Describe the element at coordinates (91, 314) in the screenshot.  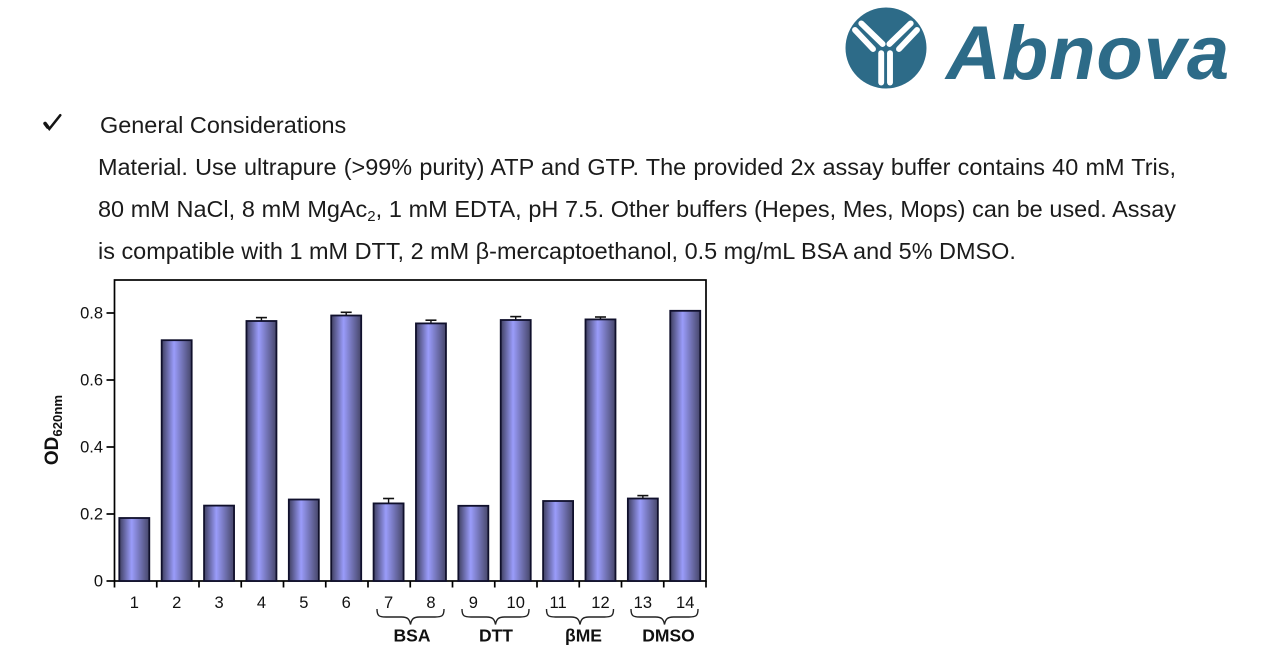
I see `svg-text: 0.8` at that location.